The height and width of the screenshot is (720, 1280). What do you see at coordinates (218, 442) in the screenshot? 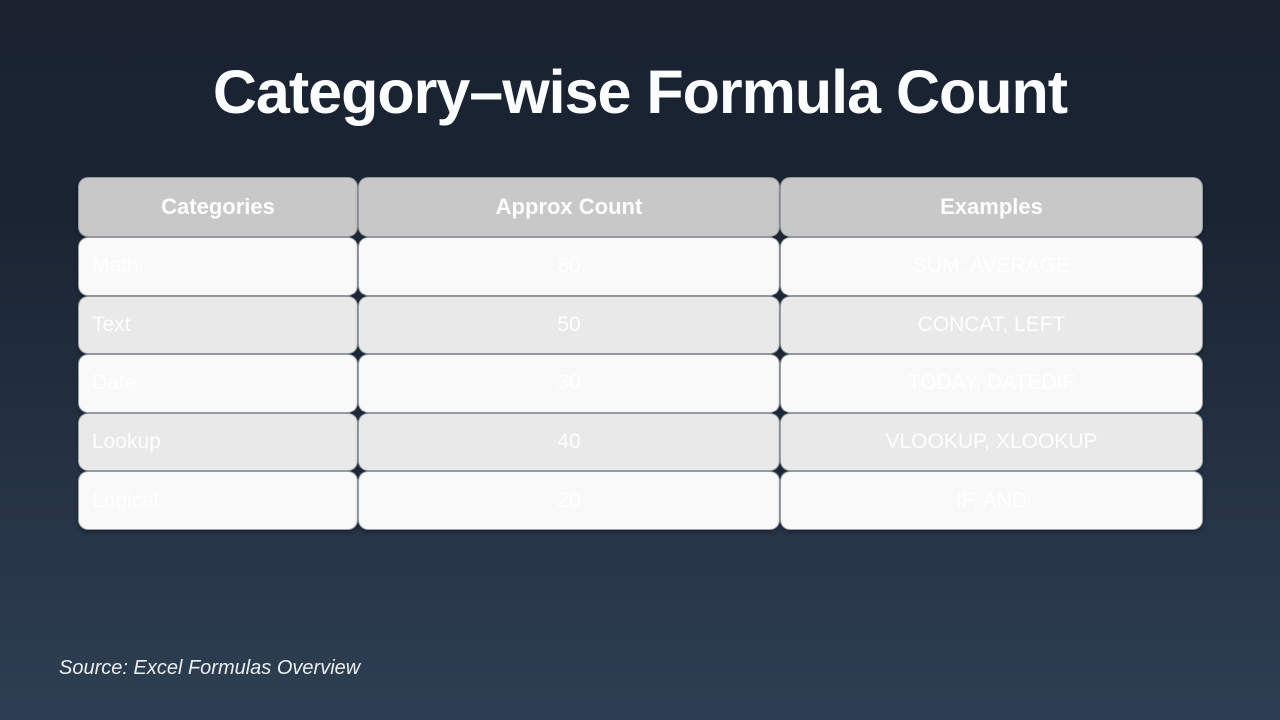
I see `cell-category: Lookup` at bounding box center [218, 442].